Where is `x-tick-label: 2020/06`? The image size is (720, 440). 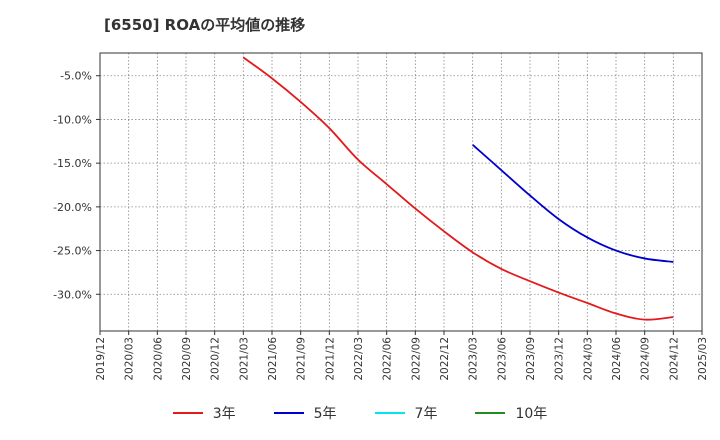
x-tick-label: 2020/06 is located at coordinates (158, 359).